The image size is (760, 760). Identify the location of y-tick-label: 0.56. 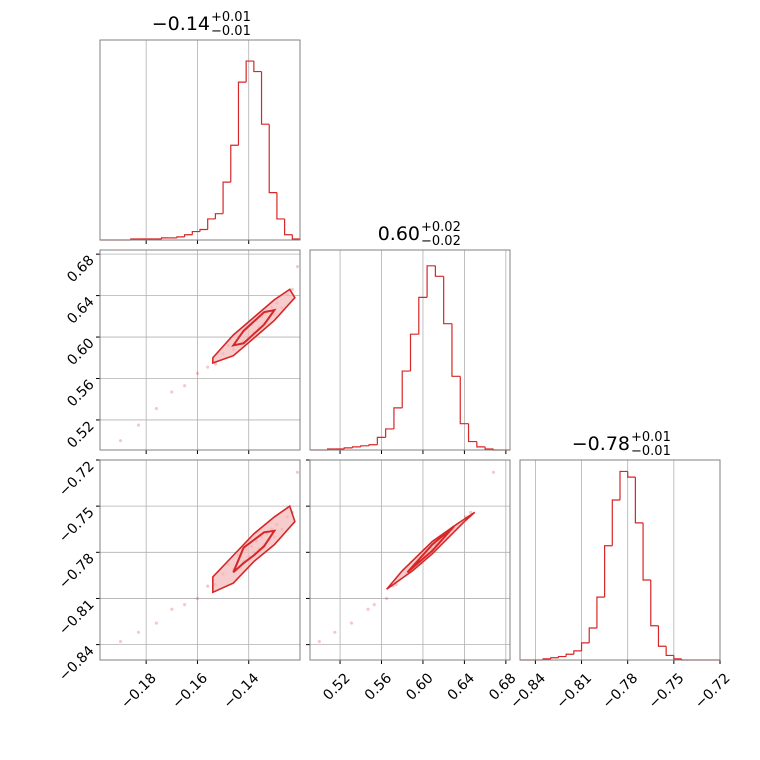
(80, 393).